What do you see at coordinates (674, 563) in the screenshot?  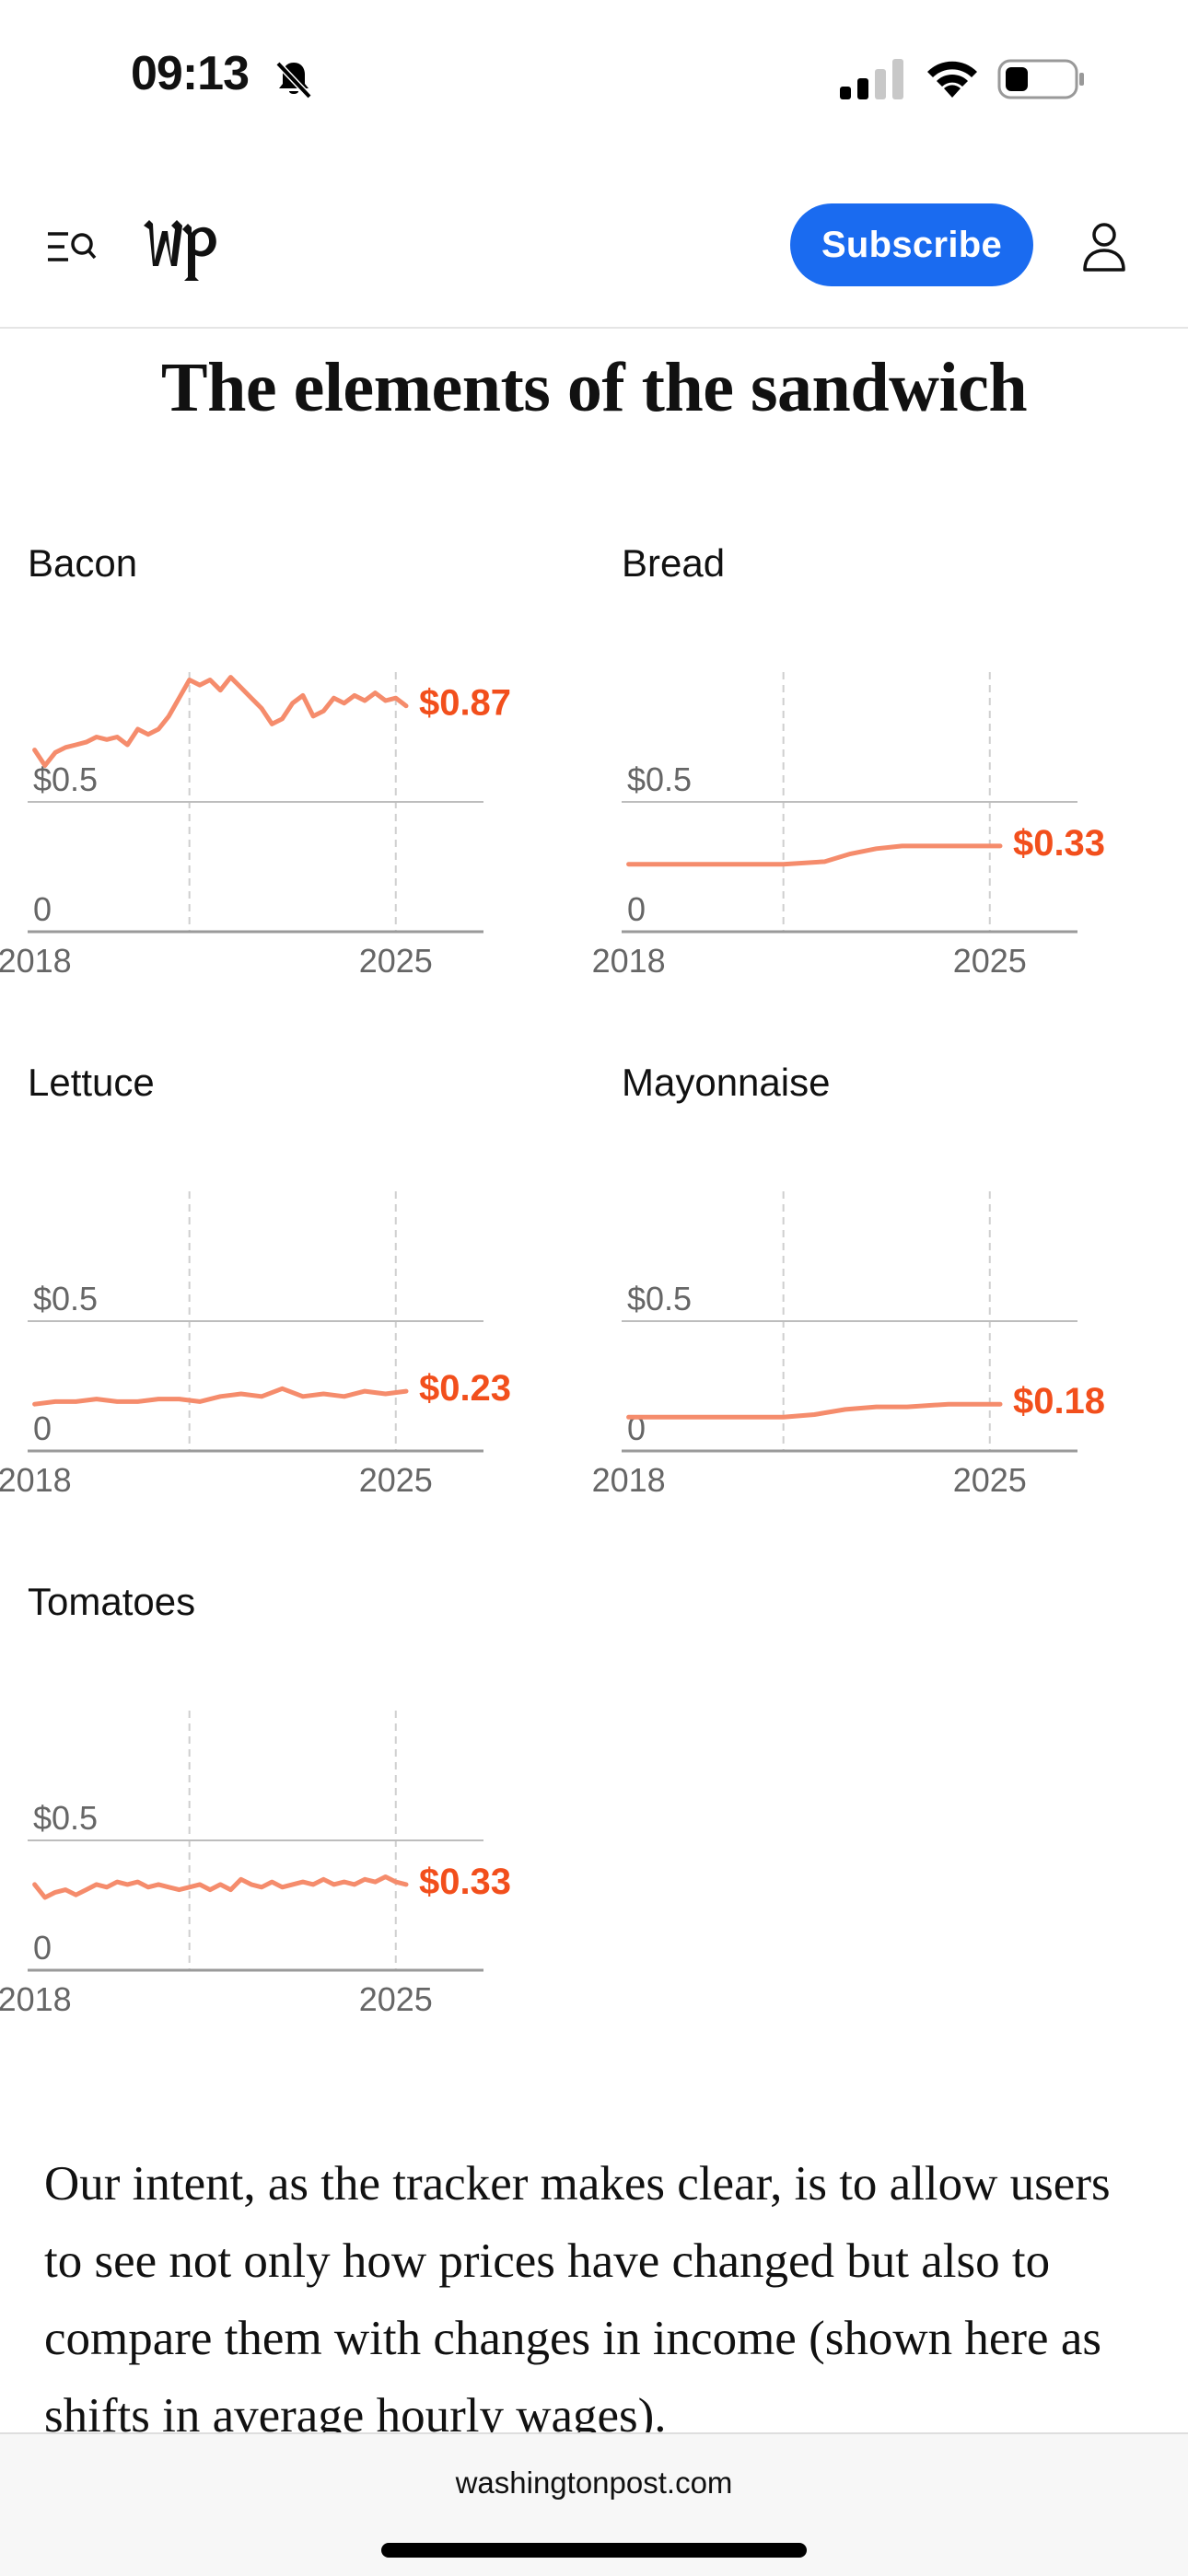 I see `chart-title: Bread` at bounding box center [674, 563].